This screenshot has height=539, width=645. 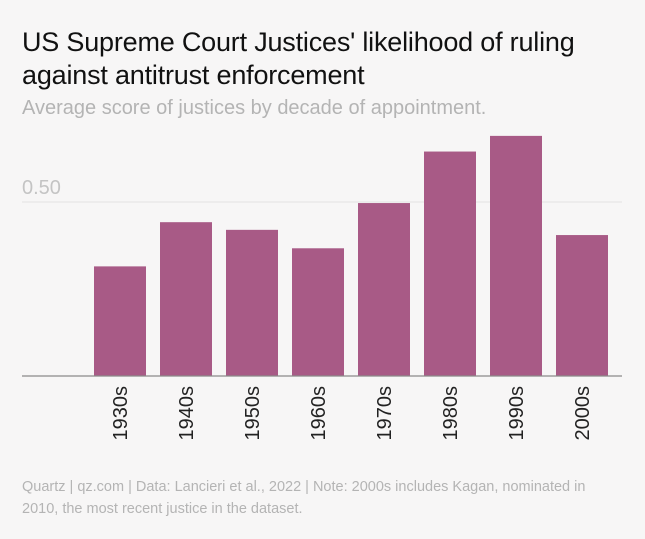 What do you see at coordinates (319, 413) in the screenshot?
I see `x-tick-label-1960s: 1960s` at bounding box center [319, 413].